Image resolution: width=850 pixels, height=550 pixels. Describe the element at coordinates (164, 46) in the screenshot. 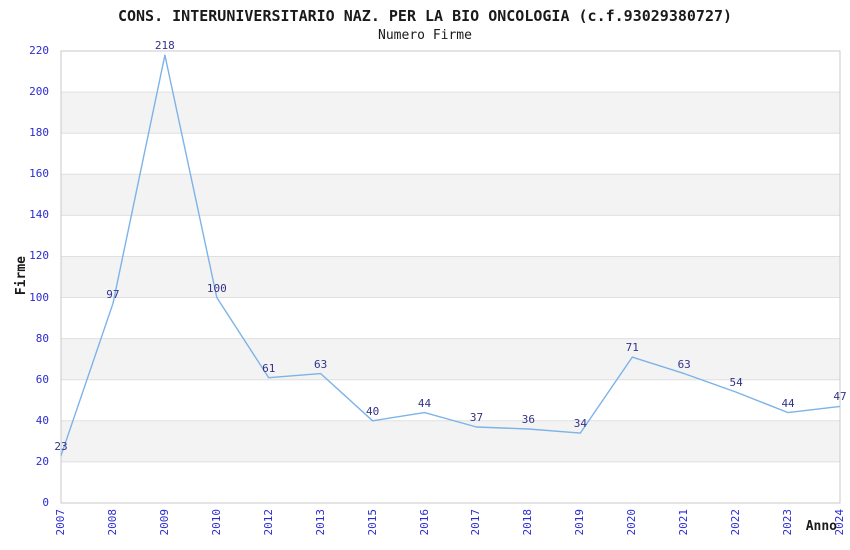

I see `data-point-label: 218` at that location.